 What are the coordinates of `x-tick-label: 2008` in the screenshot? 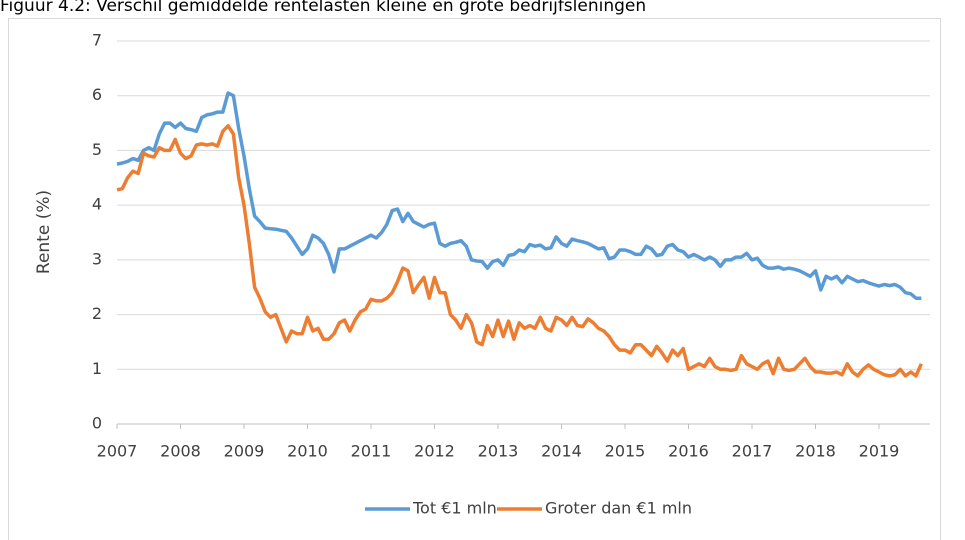 It's located at (180, 451).